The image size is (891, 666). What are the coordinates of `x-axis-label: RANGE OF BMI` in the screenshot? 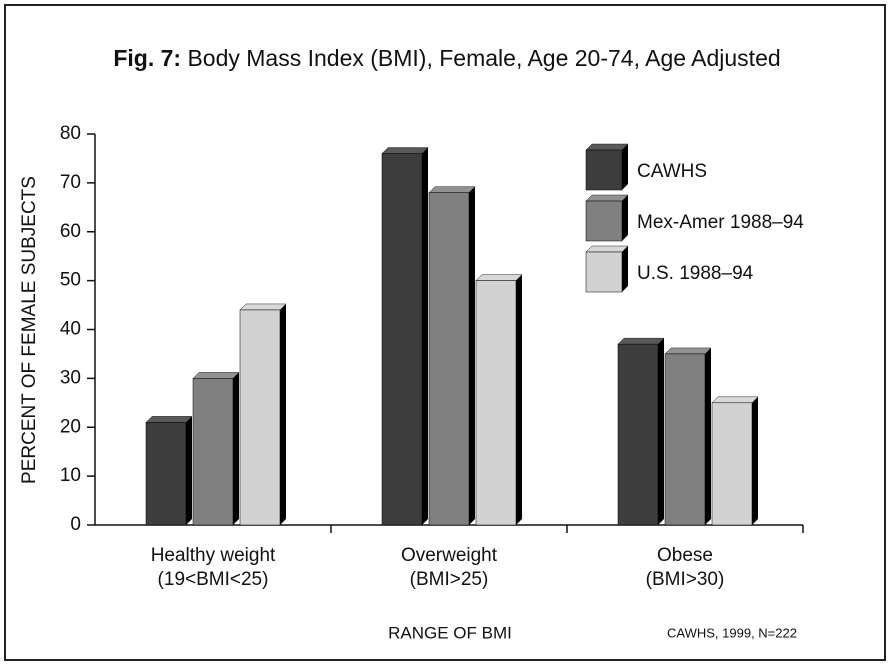 It's located at (450, 632).